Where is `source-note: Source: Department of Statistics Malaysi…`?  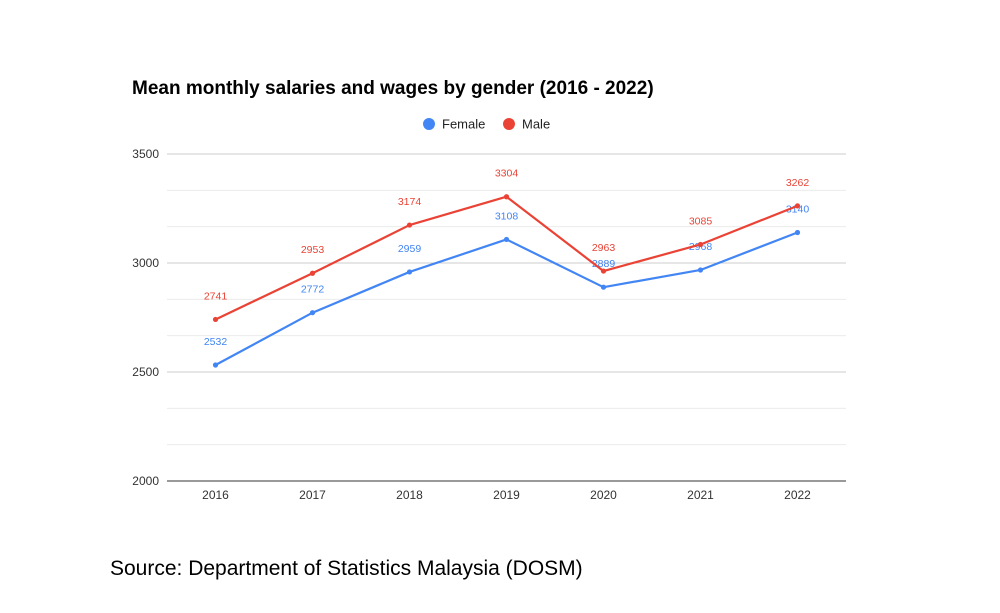
source-note: Source: Department of Statistics Malaysi… is located at coordinates (346, 568).